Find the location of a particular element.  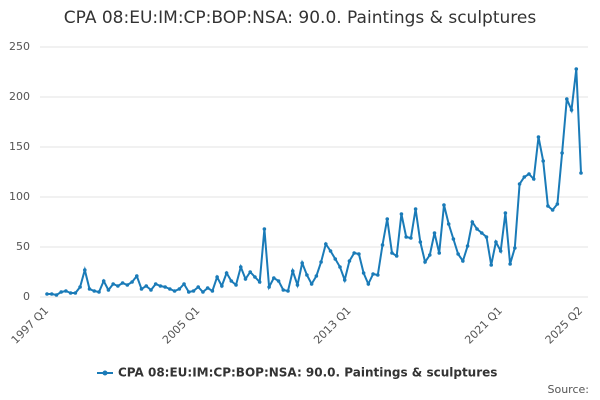

x-tick-label: 2021 Q1 is located at coordinates (483, 325).